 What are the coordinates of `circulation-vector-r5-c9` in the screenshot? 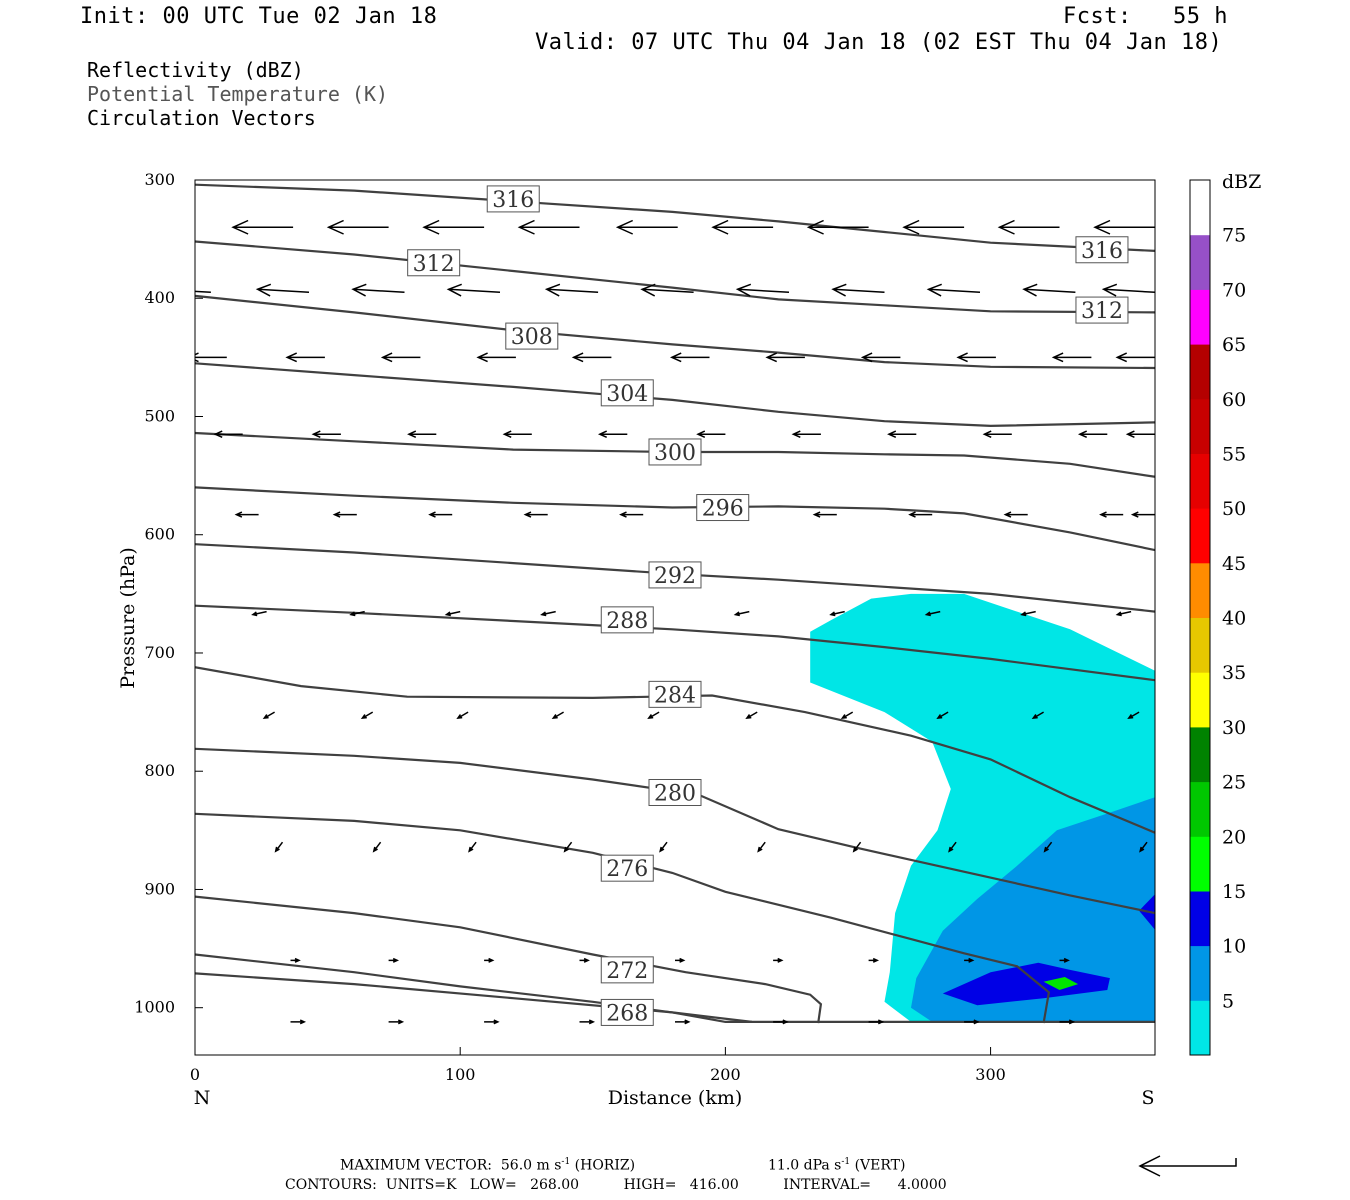 It's located at (1123, 613).